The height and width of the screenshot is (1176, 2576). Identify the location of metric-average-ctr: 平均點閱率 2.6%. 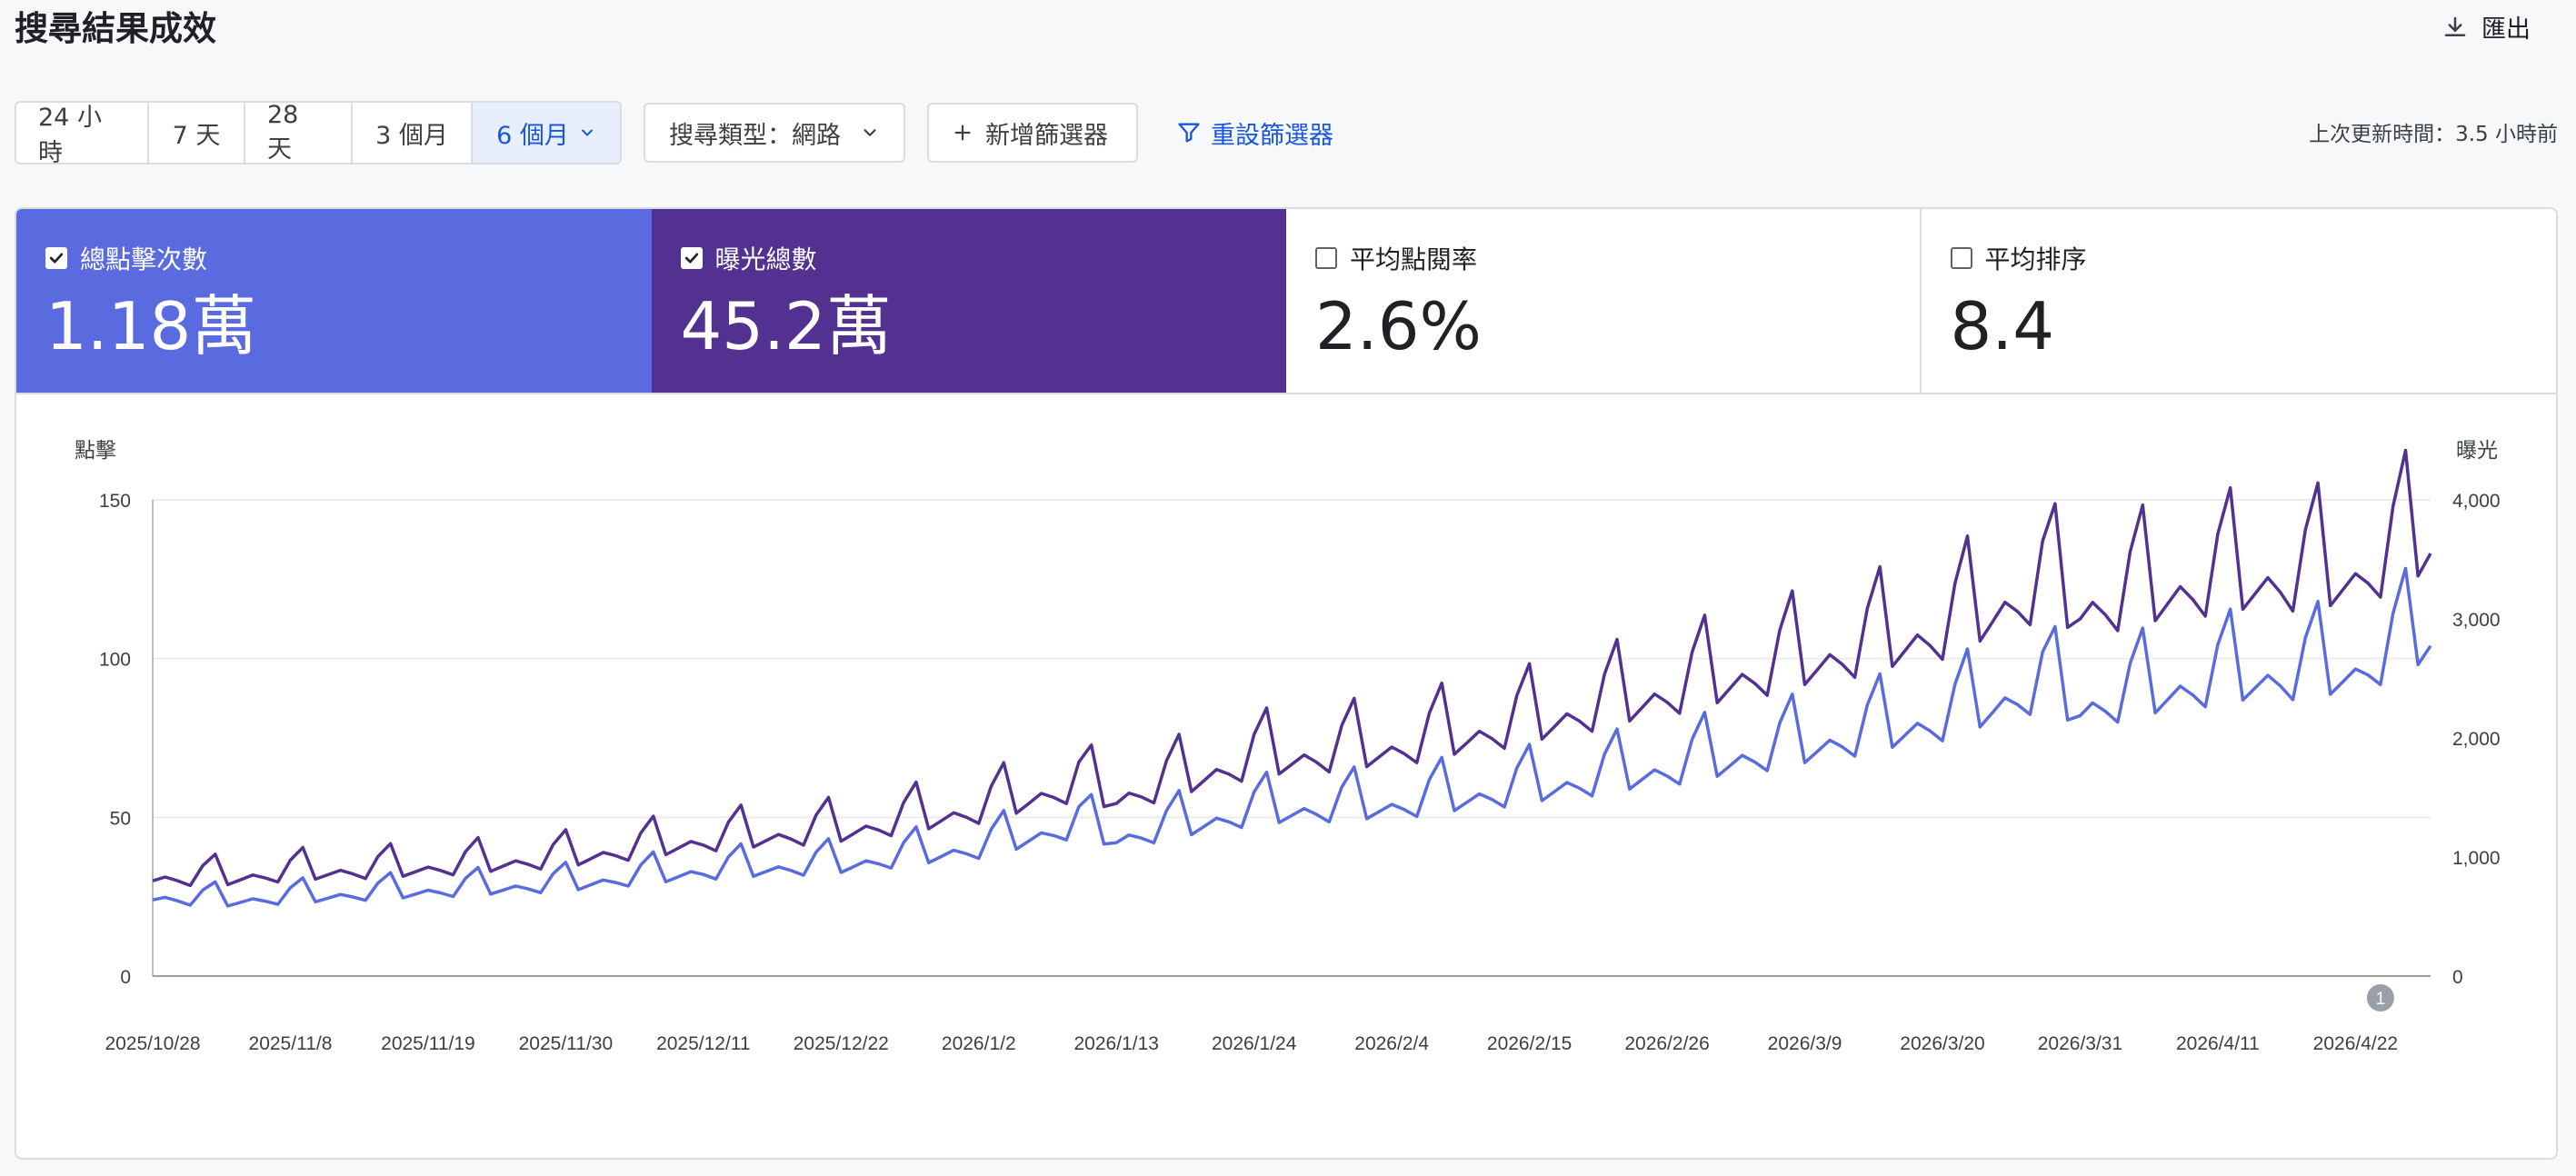
(1604, 301).